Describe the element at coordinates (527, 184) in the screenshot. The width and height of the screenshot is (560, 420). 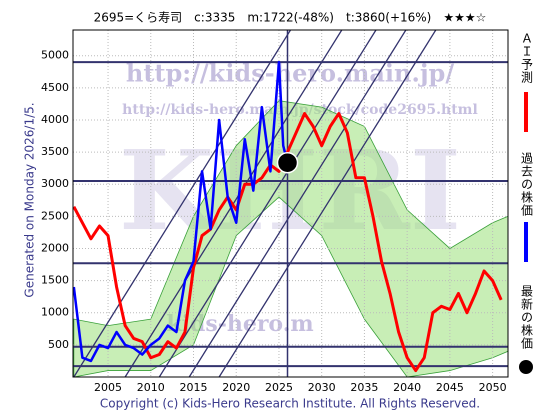
I see `legend-label: 過去の株価` at that location.